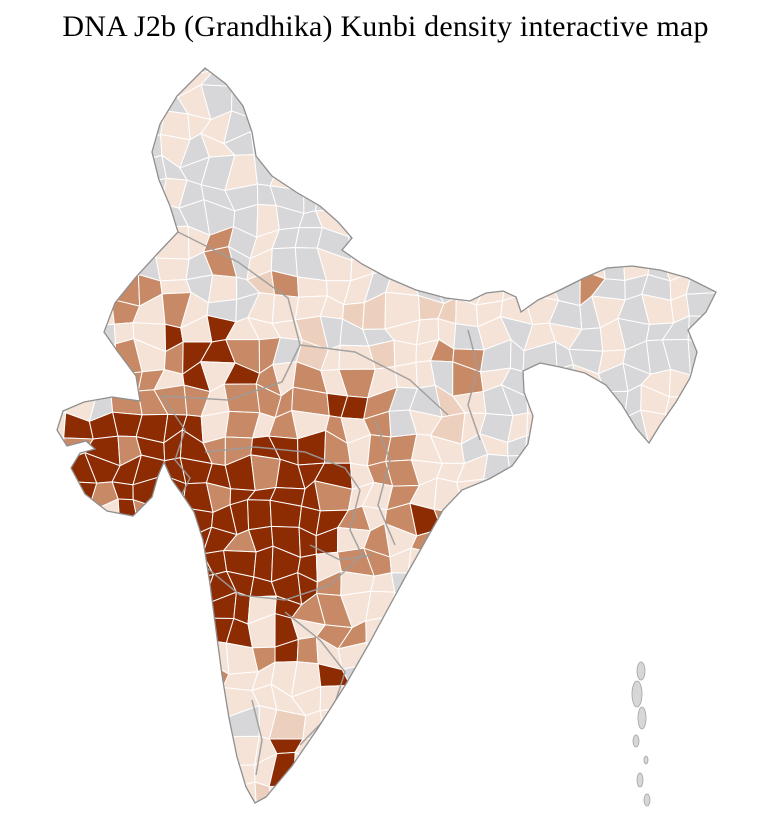 The width and height of the screenshot is (771, 814). I want to click on andaman-nicobar-islands, so click(641, 734).